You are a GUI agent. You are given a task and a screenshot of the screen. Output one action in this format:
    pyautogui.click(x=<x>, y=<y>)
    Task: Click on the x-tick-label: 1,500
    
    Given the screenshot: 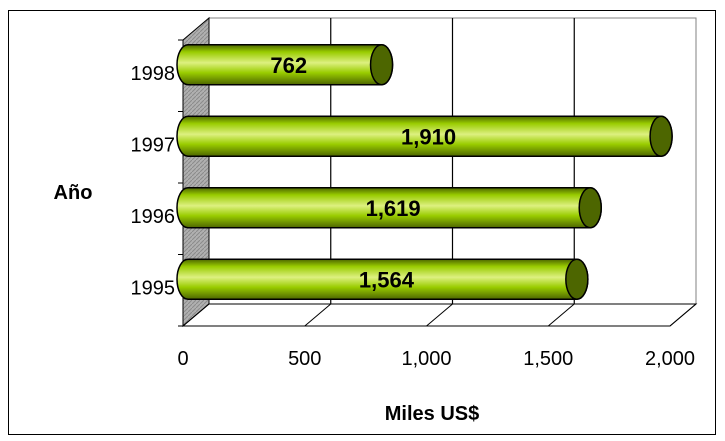 What is the action you would take?
    pyautogui.click(x=548, y=359)
    